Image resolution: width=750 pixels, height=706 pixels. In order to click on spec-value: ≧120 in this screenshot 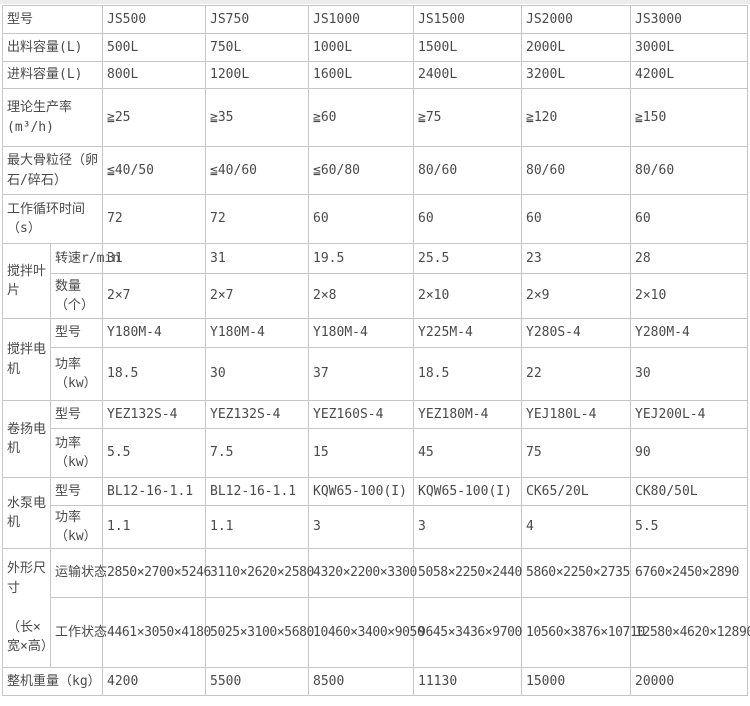, I will do `click(576, 117)`.